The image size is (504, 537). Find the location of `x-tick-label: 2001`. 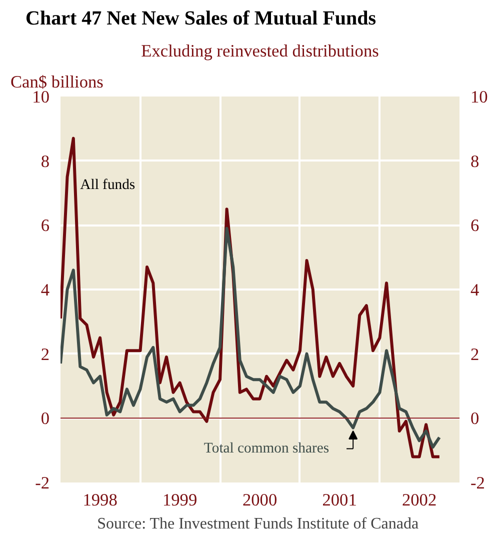

x-tick-label: 2001 is located at coordinates (339, 500).